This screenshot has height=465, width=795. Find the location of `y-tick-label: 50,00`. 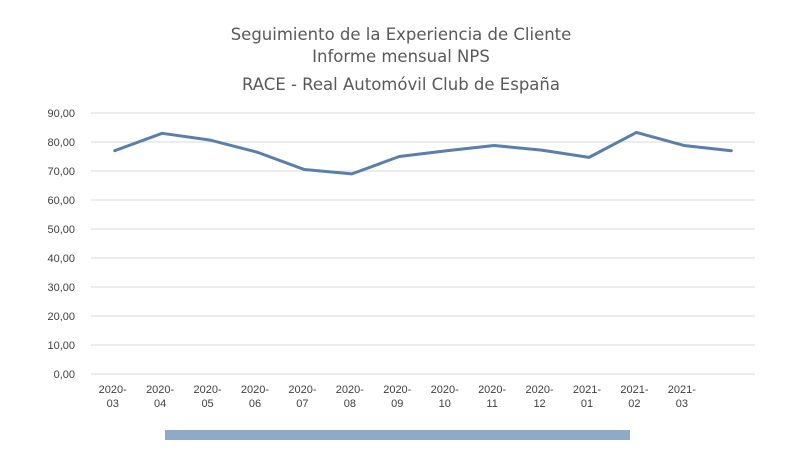

y-tick-label: 50,00 is located at coordinates (61, 230).